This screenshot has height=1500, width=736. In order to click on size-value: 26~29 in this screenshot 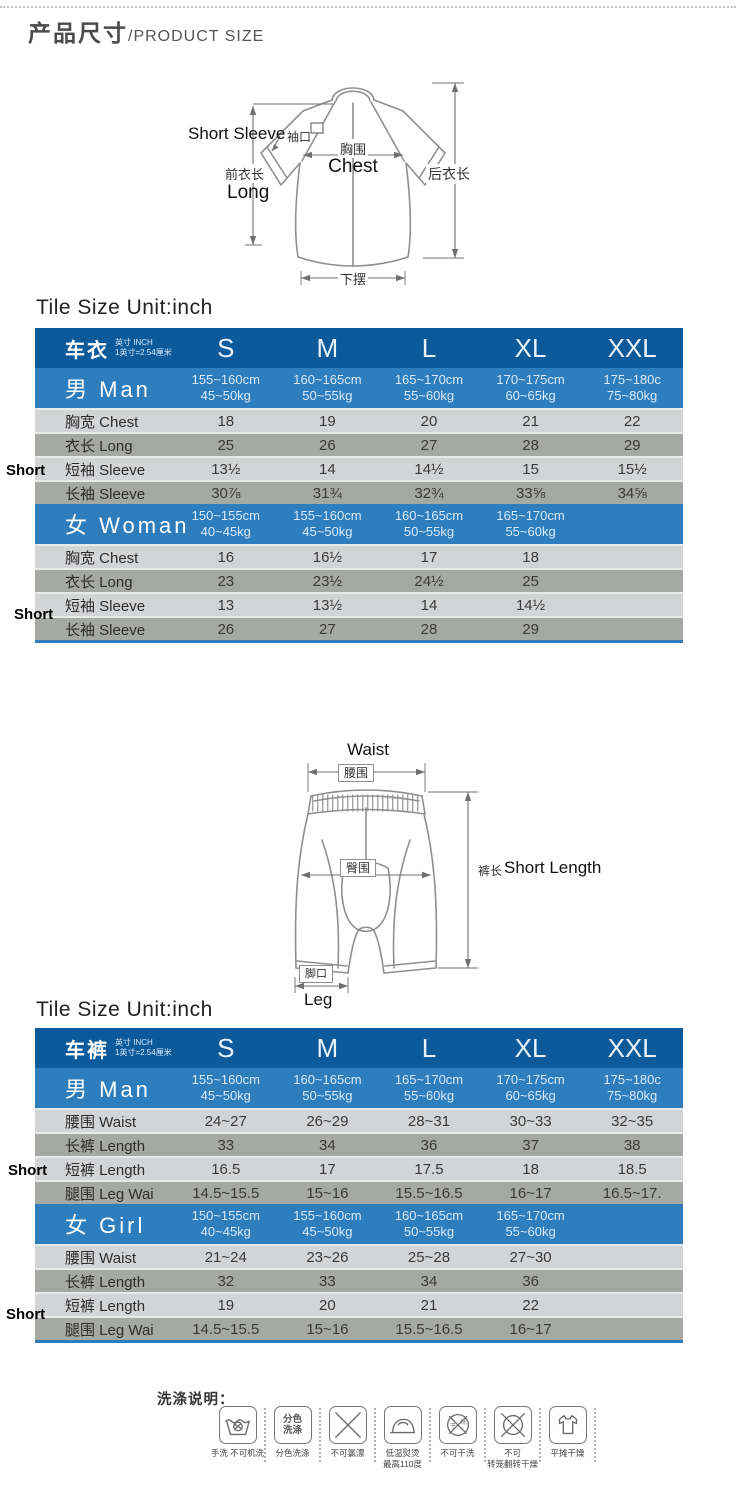, I will do `click(327, 1121)`.